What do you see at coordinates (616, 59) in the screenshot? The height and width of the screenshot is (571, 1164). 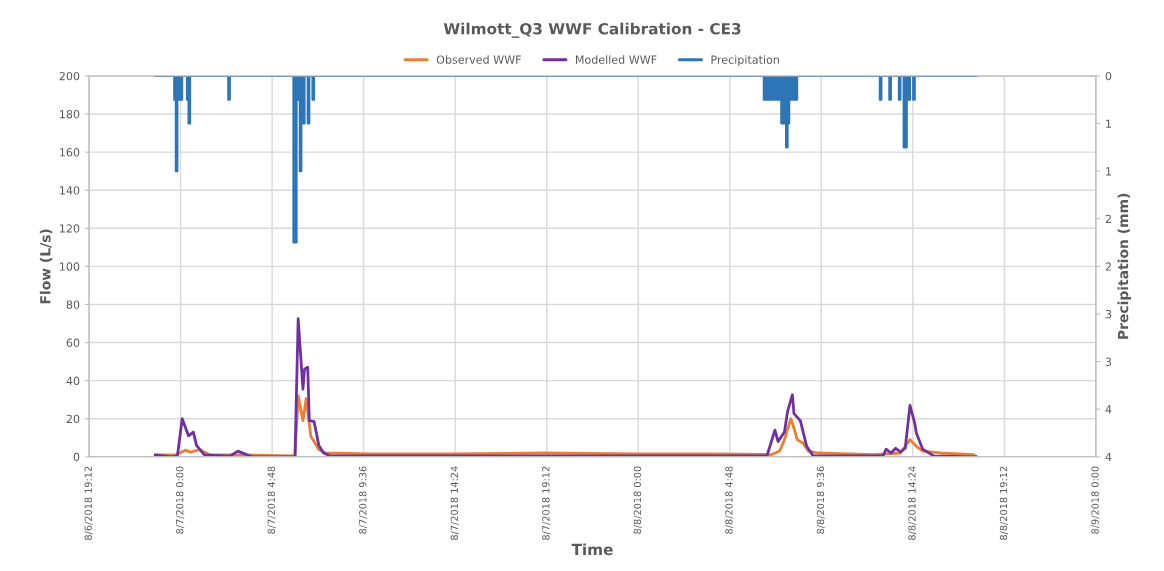 I see `legend-label: Modelled WWF` at bounding box center [616, 59].